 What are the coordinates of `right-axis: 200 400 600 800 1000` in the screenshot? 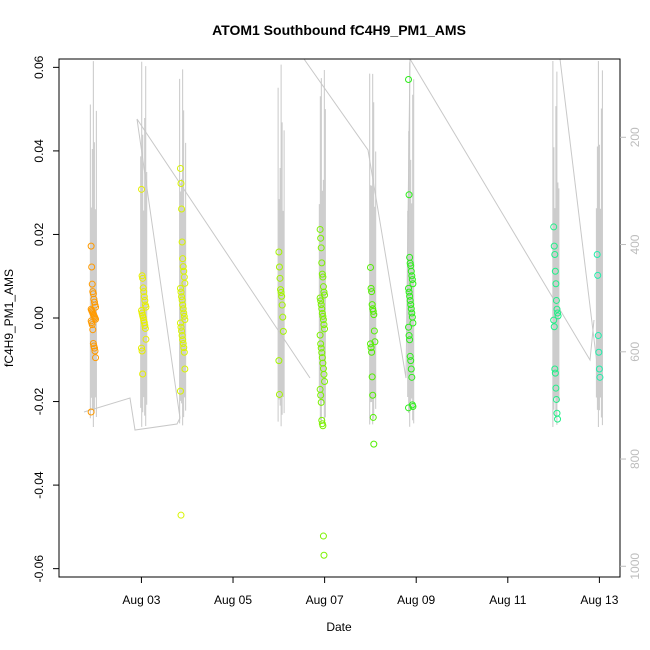 It's located at (631, 353).